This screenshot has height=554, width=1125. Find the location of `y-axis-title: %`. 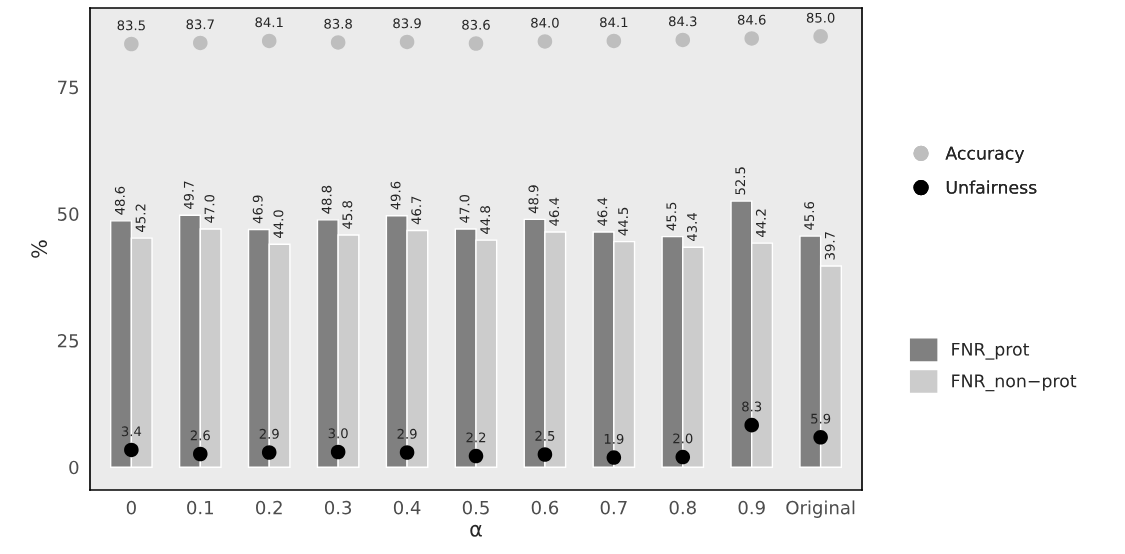

y-axis-title: % is located at coordinates (39, 249).